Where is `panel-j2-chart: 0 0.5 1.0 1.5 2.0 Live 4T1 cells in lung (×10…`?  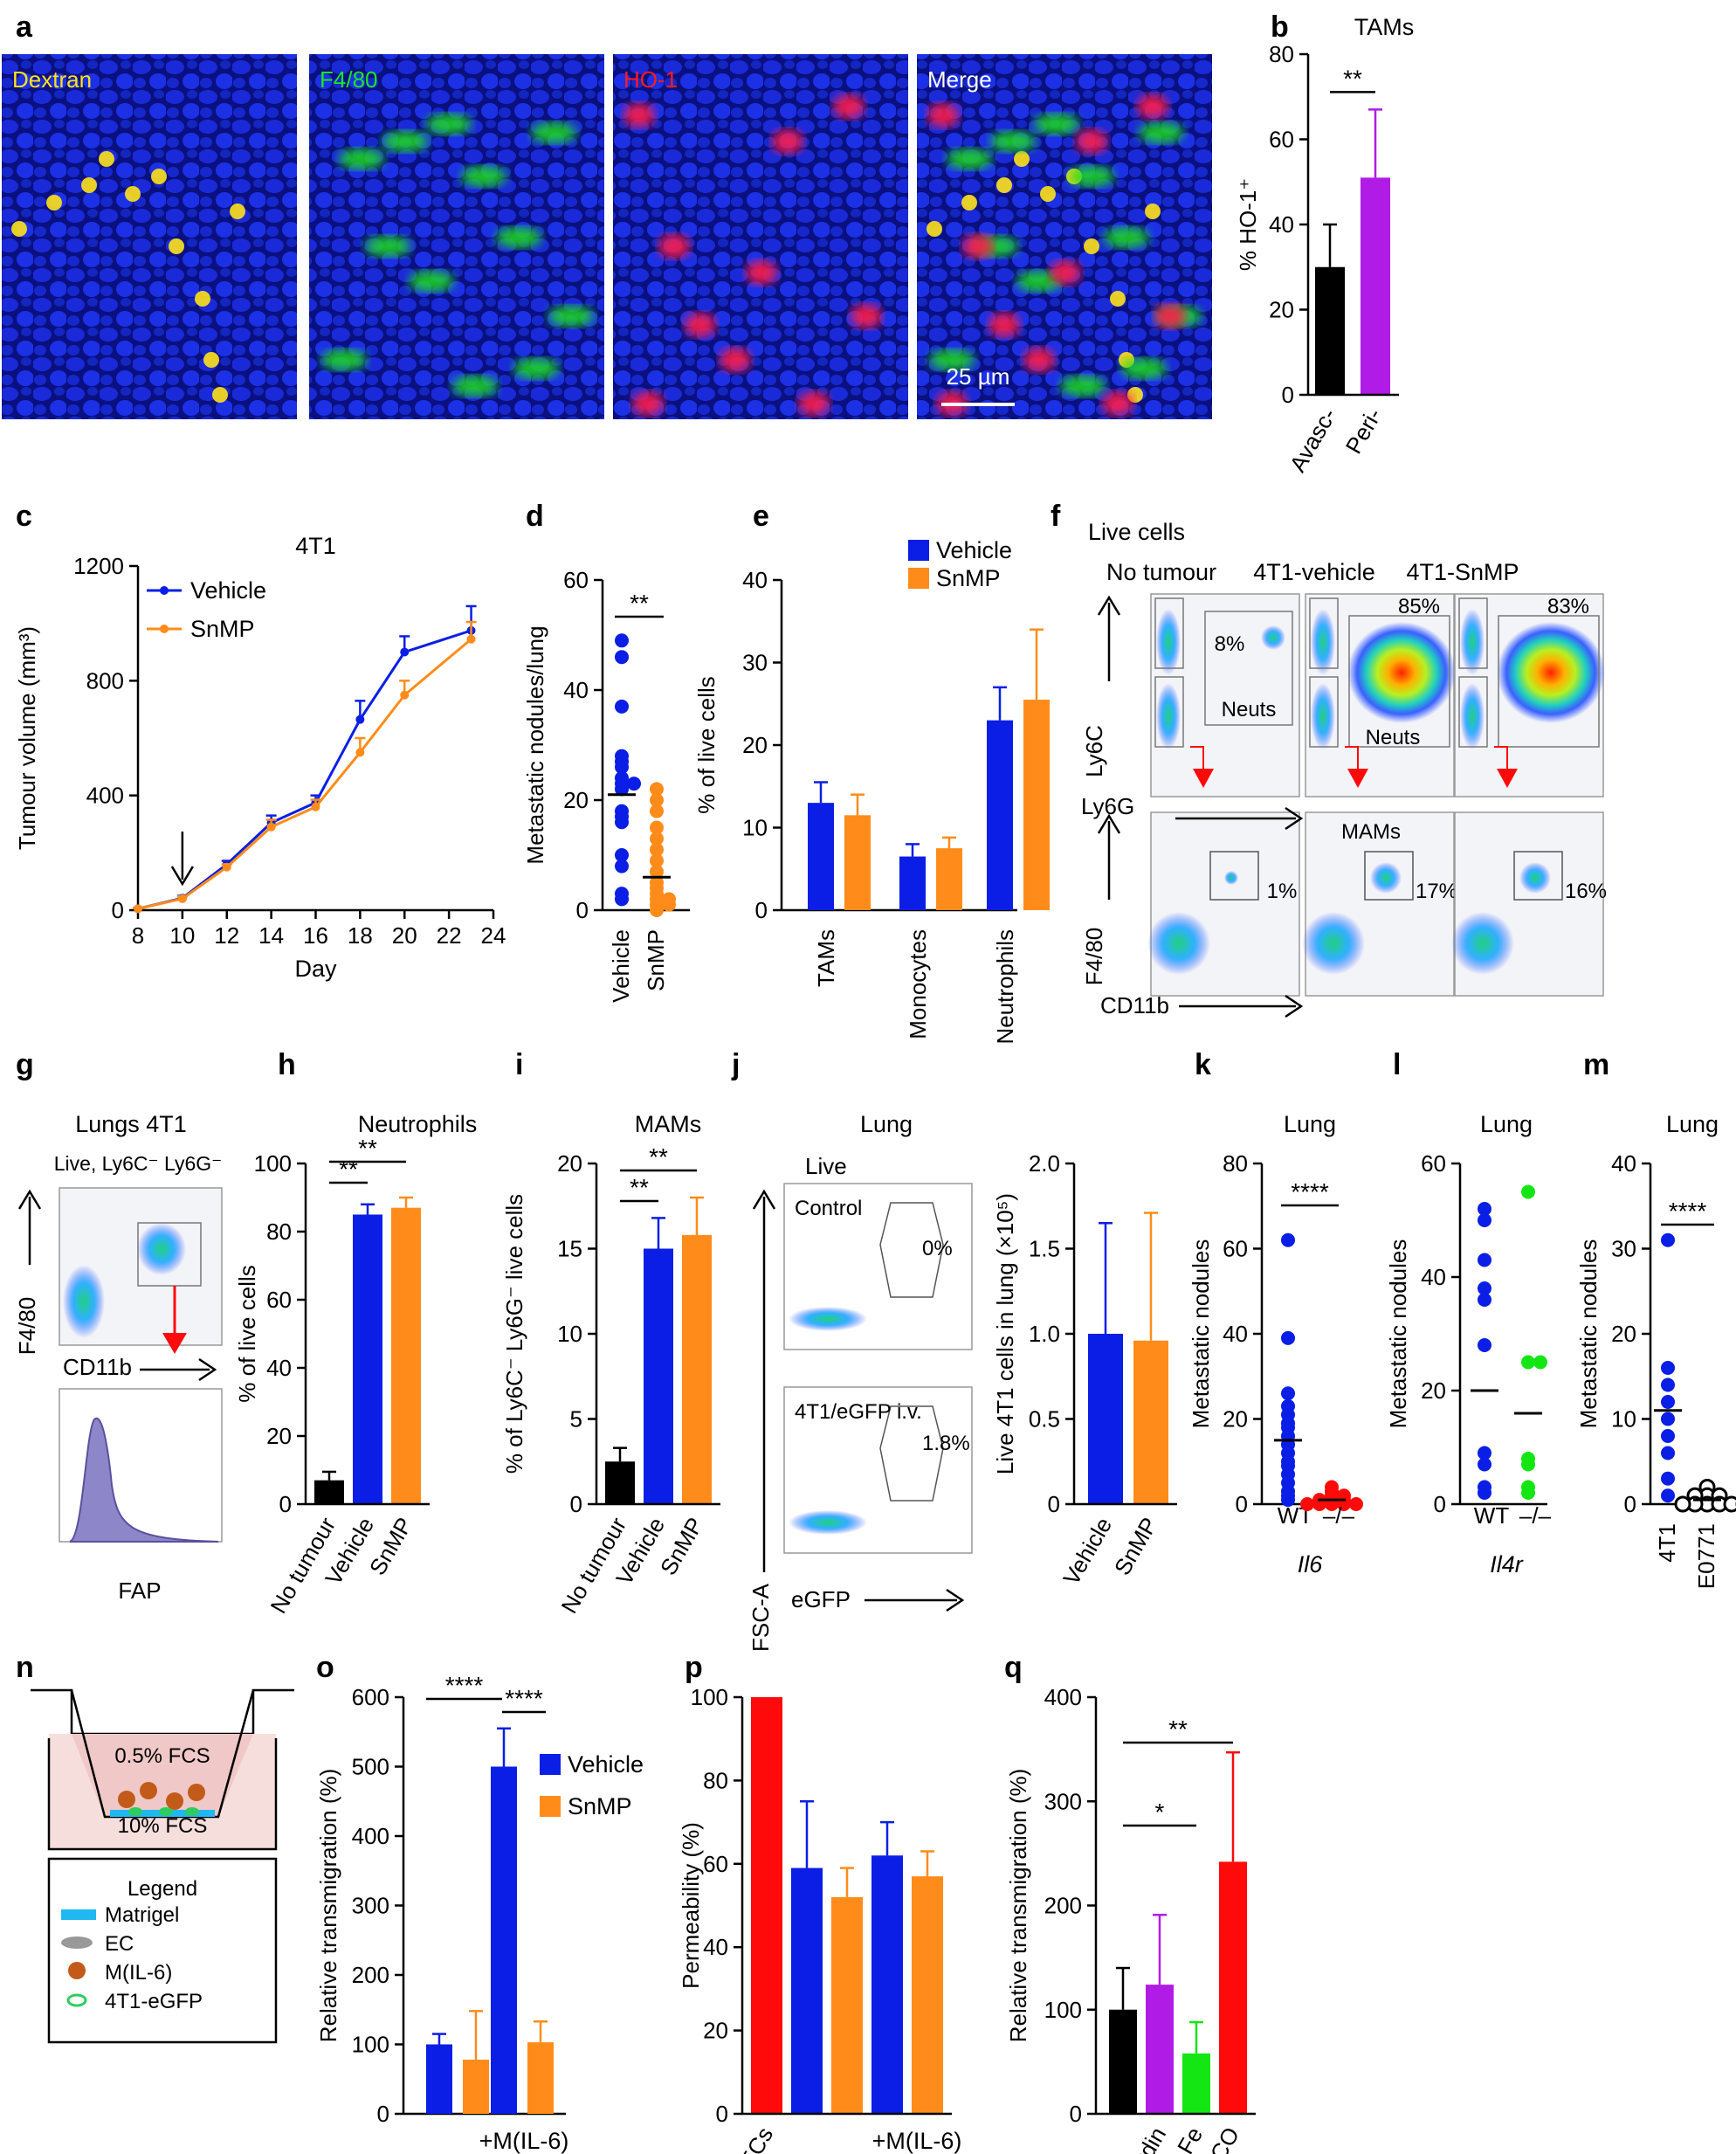 panel-j2-chart: 0 0.5 1.0 1.5 2.0 Live 4T1 cells in lung (×10… is located at coordinates (1084, 1370).